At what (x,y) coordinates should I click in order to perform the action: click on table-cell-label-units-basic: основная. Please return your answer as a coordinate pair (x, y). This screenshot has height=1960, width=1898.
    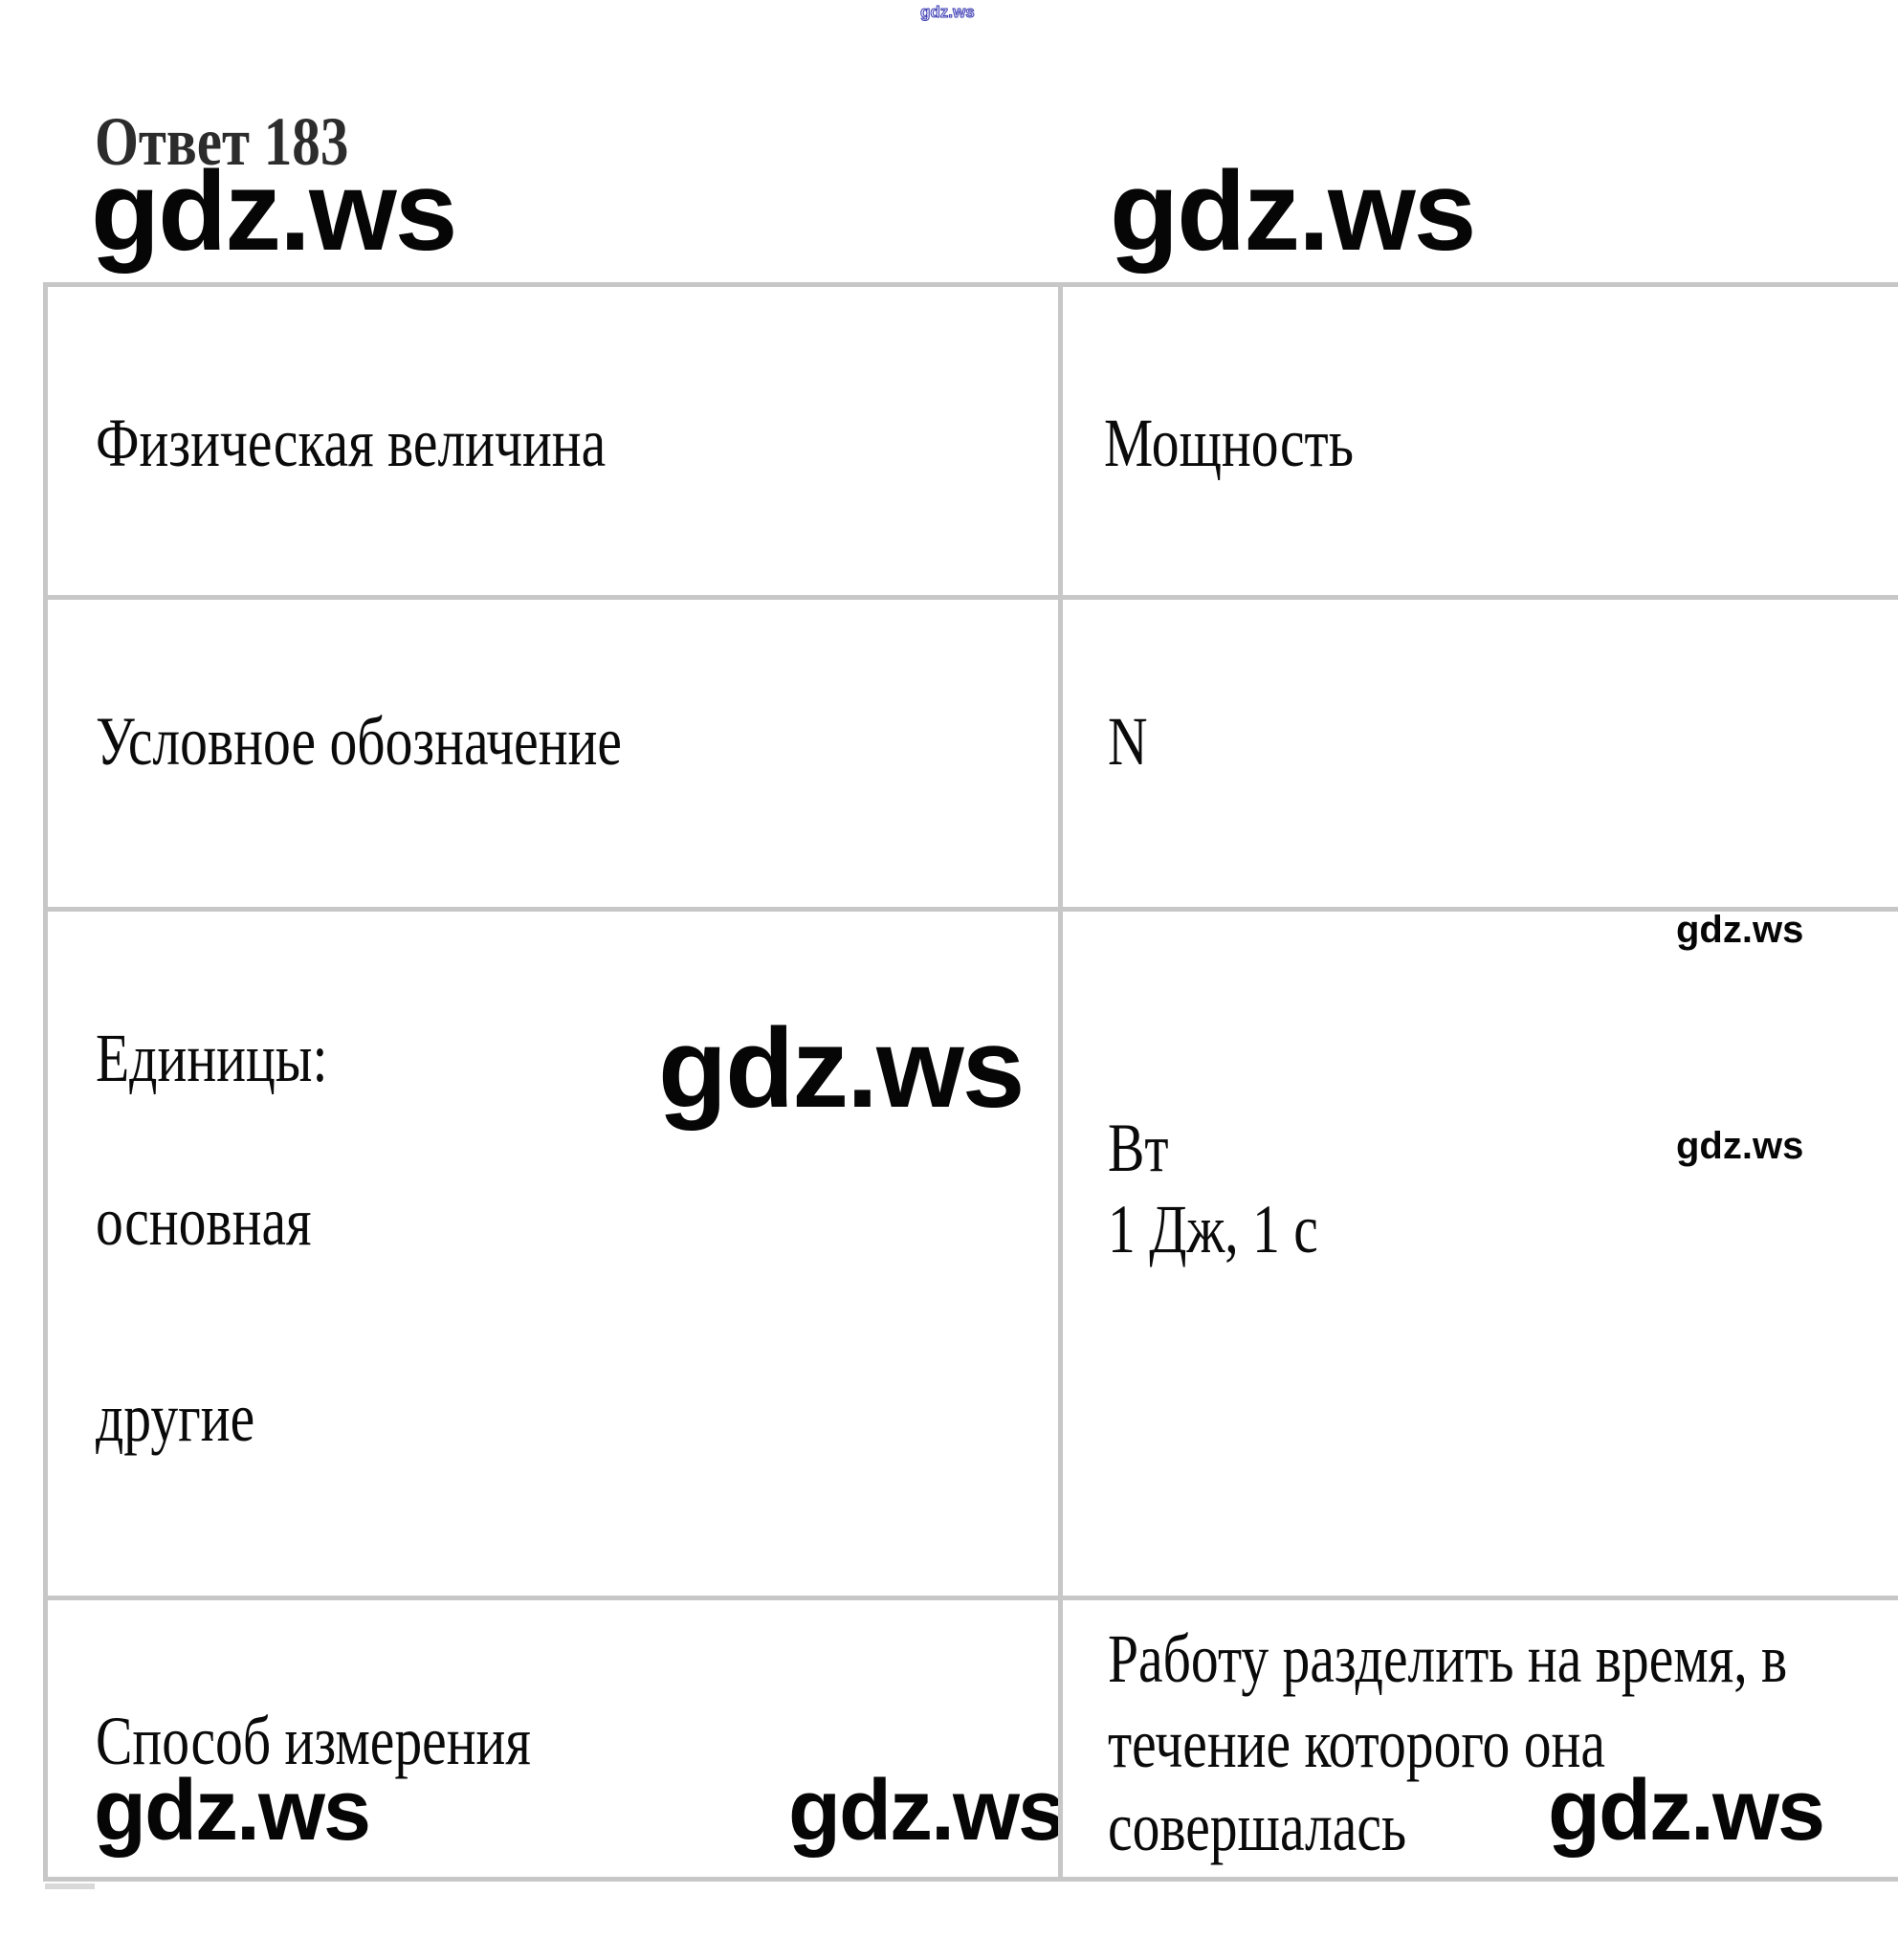
    Looking at the image, I should click on (204, 1221).